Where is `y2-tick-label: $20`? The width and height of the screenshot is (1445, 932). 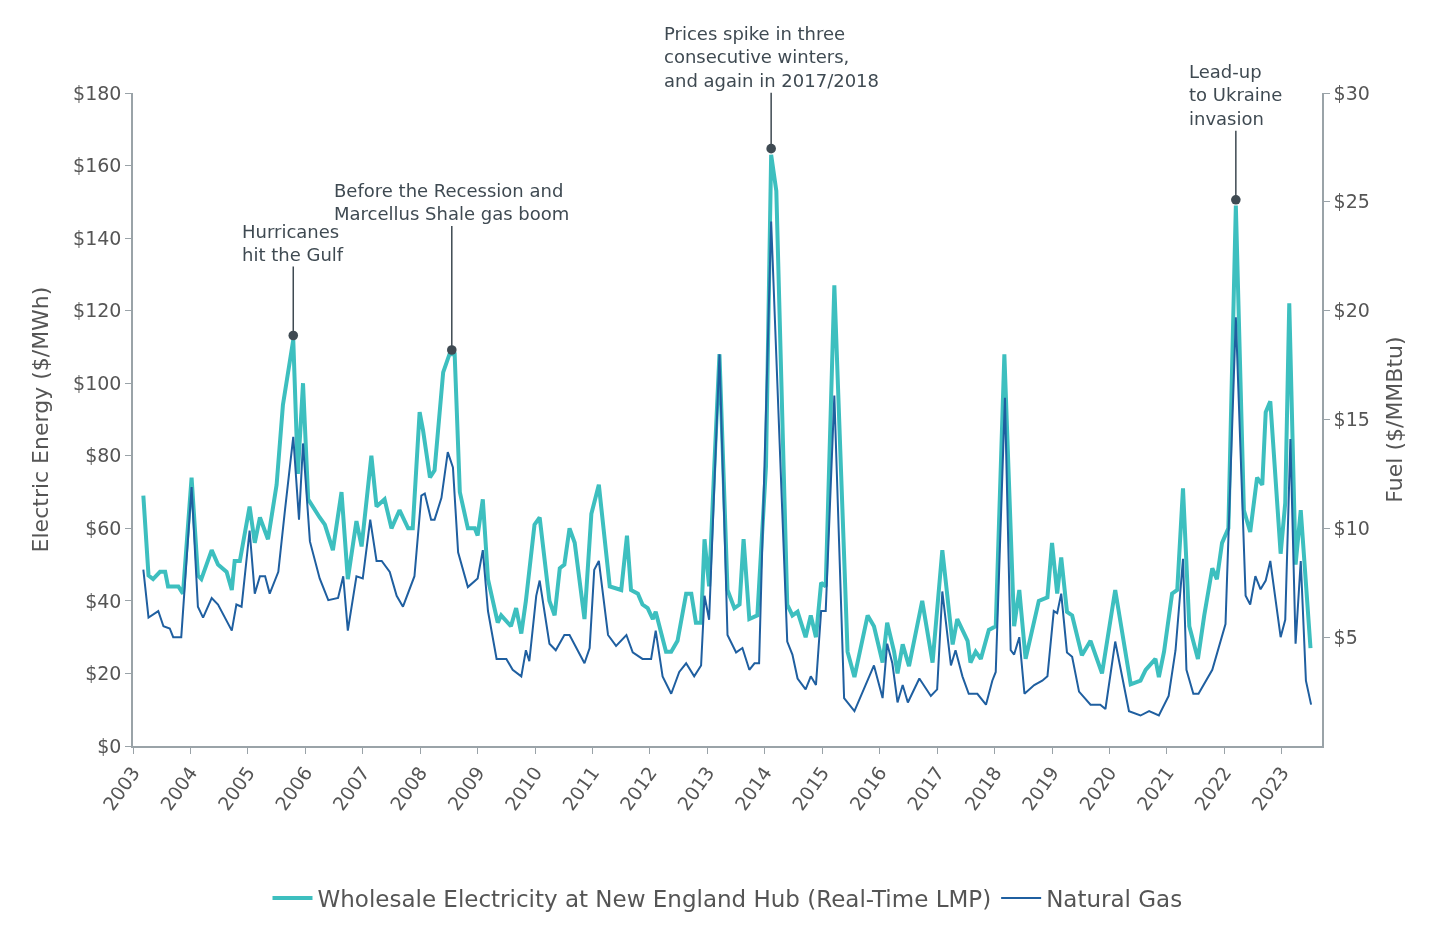
y2-tick-label: $20 is located at coordinates (1351, 310).